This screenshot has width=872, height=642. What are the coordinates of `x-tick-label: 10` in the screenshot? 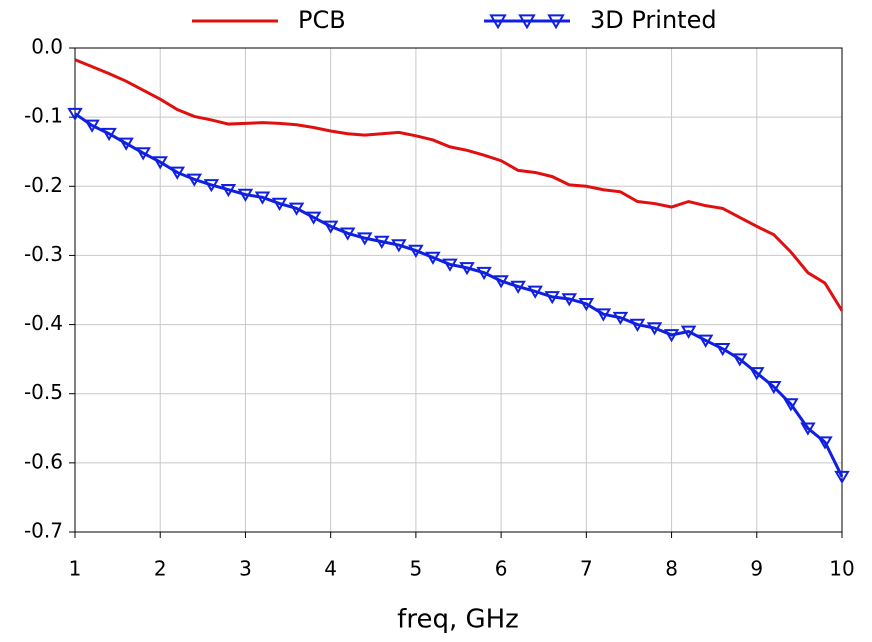 It's located at (841, 569).